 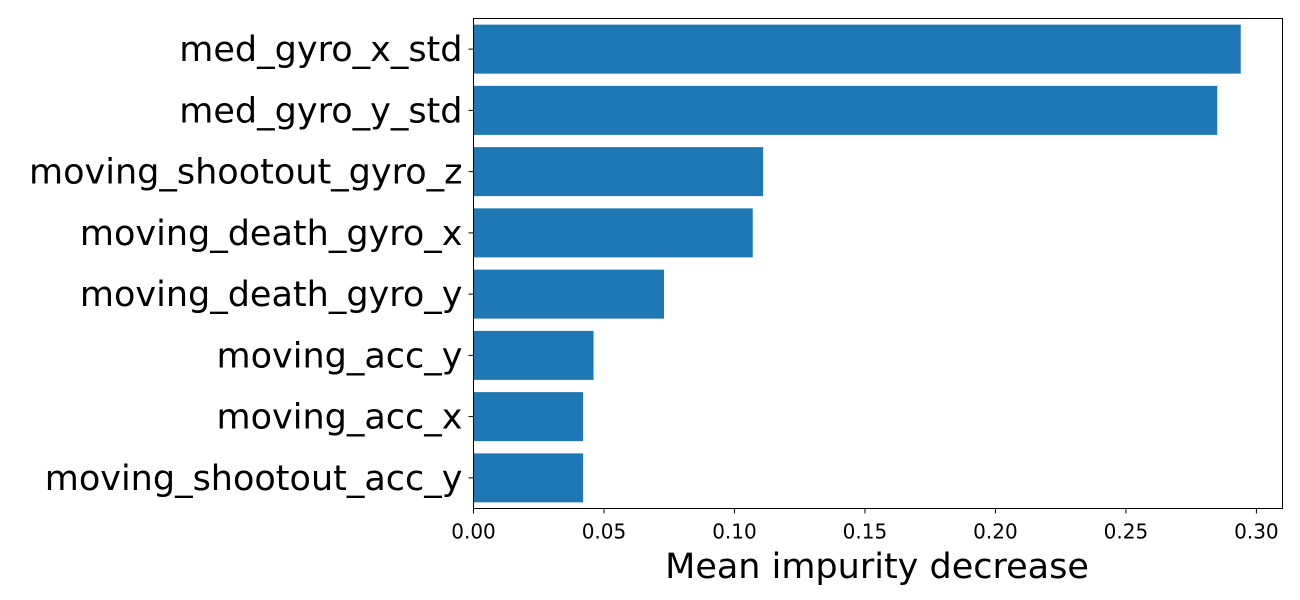 I want to click on x-tick-label: 0.10, so click(x=734, y=532).